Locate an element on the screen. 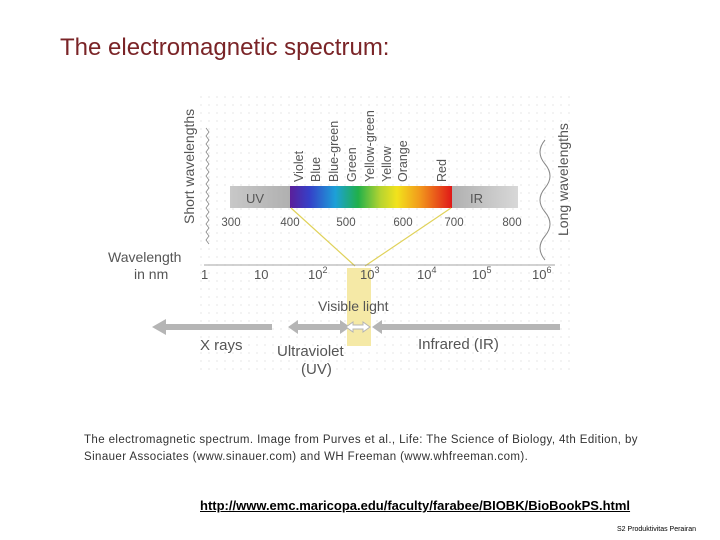 The image size is (720, 540). color-label-blue: Blue is located at coordinates (316, 169).